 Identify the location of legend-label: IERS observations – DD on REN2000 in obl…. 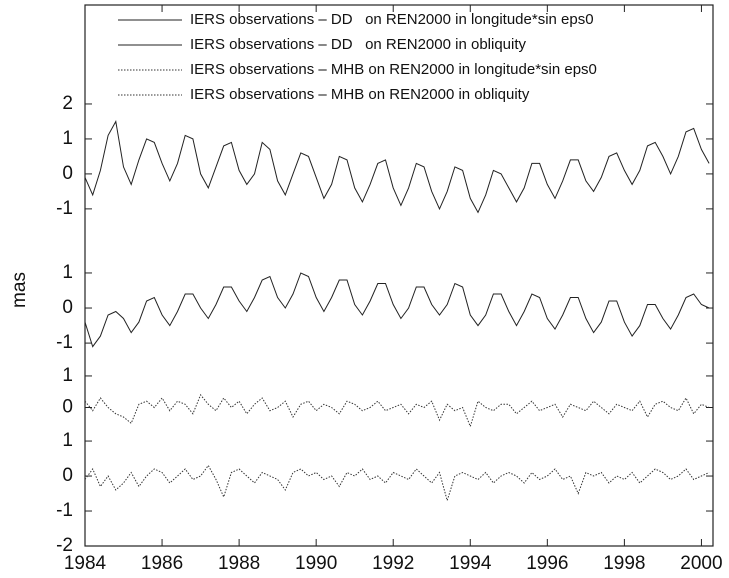
(358, 44).